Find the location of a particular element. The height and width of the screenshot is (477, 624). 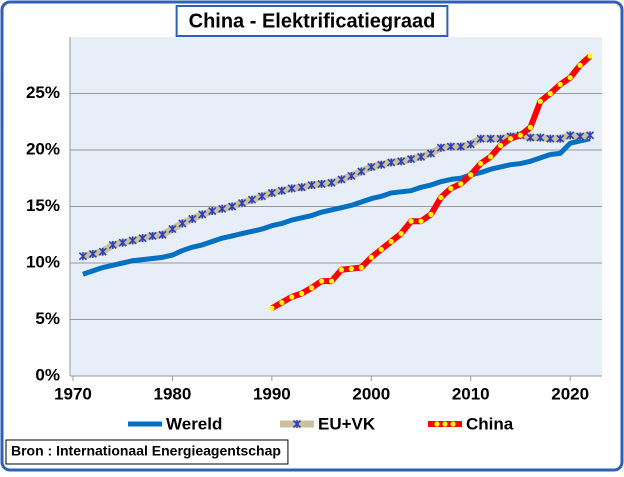

source: Bron : Internationaal Energieagentschap is located at coordinates (146, 451).